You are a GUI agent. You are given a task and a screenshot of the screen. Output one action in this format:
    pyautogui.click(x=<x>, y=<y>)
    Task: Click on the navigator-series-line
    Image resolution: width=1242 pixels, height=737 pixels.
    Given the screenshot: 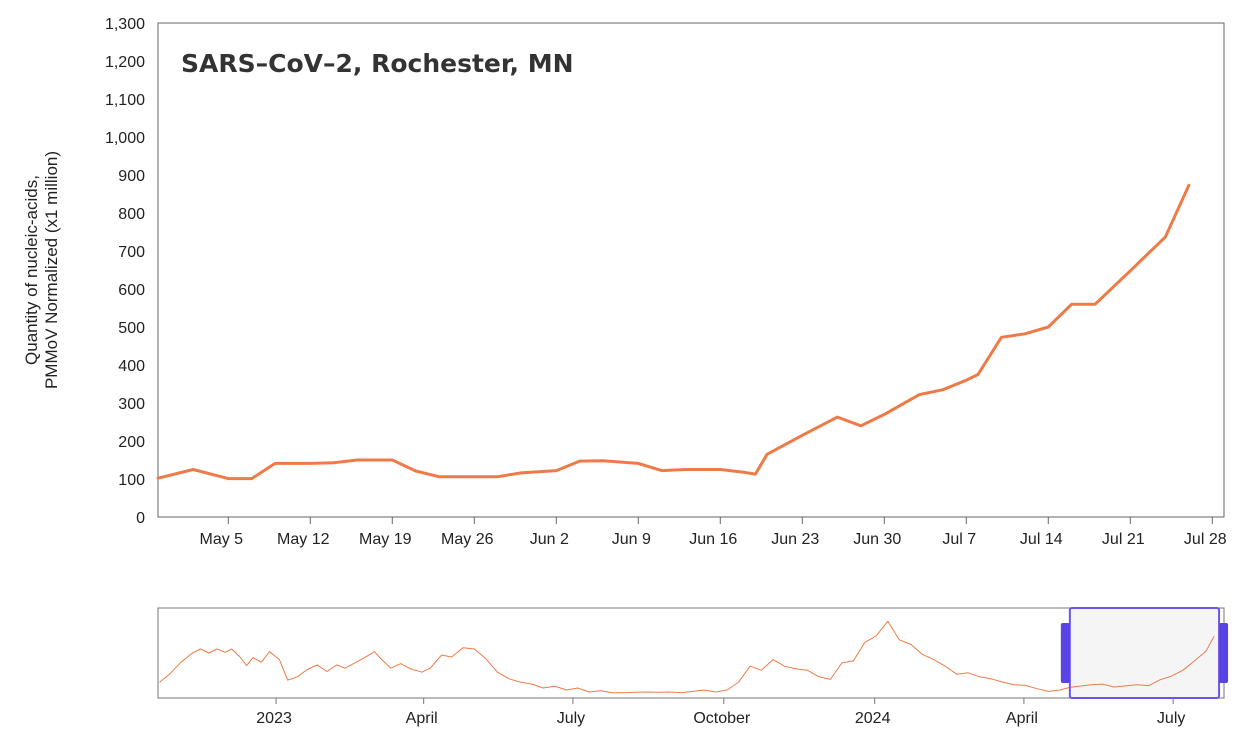 What is the action you would take?
    pyautogui.click(x=687, y=657)
    